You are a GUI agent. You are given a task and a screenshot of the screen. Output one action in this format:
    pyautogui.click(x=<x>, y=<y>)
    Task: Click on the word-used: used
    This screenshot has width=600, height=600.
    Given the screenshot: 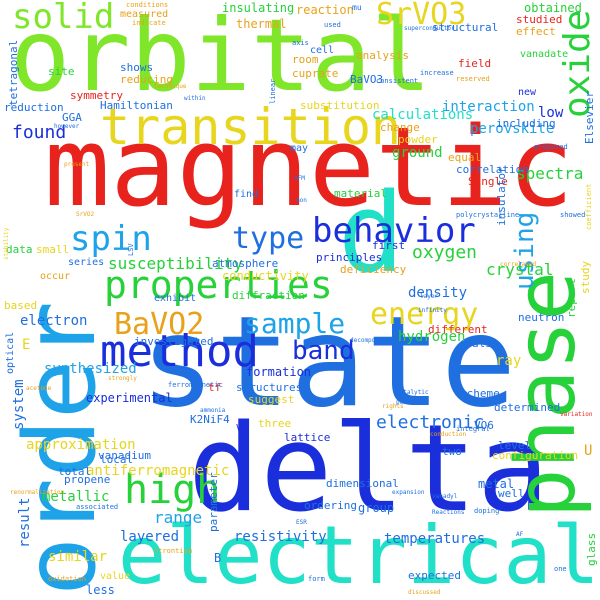 What is the action you would take?
    pyautogui.click(x=332, y=25)
    